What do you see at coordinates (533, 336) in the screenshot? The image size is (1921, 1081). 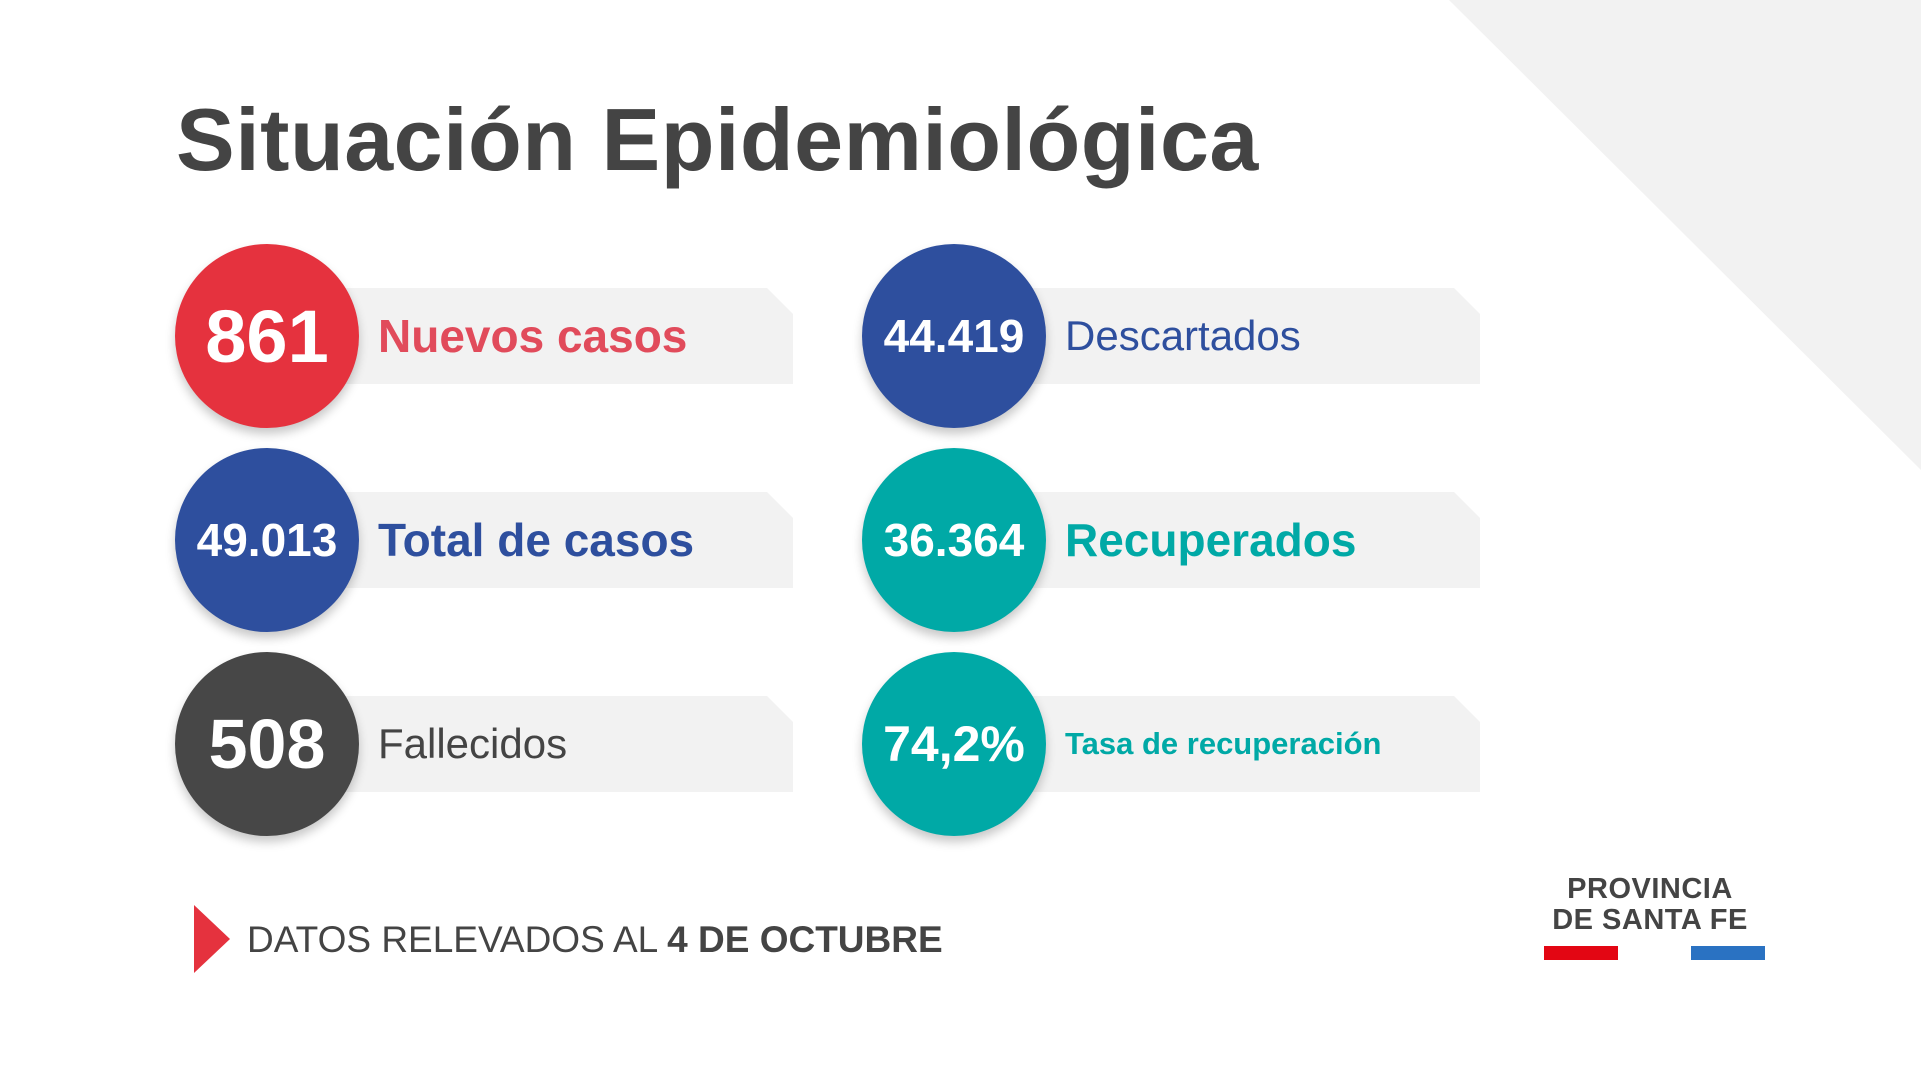 I see `stat-label: Nuevos casos` at bounding box center [533, 336].